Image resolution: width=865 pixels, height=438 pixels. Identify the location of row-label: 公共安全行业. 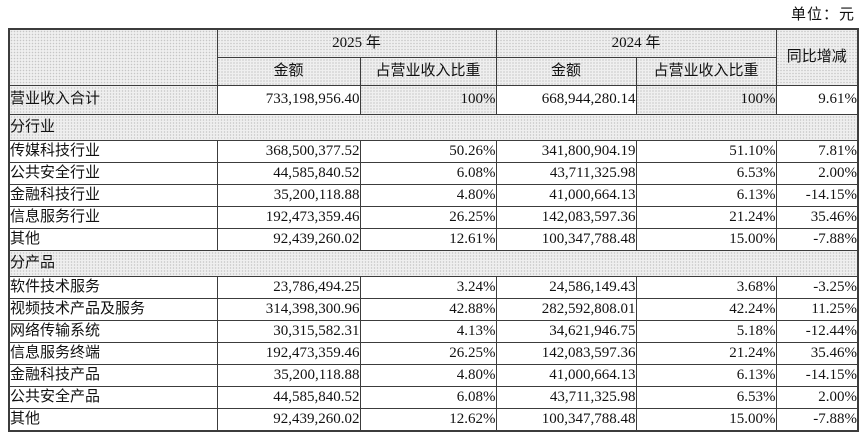
(113, 173).